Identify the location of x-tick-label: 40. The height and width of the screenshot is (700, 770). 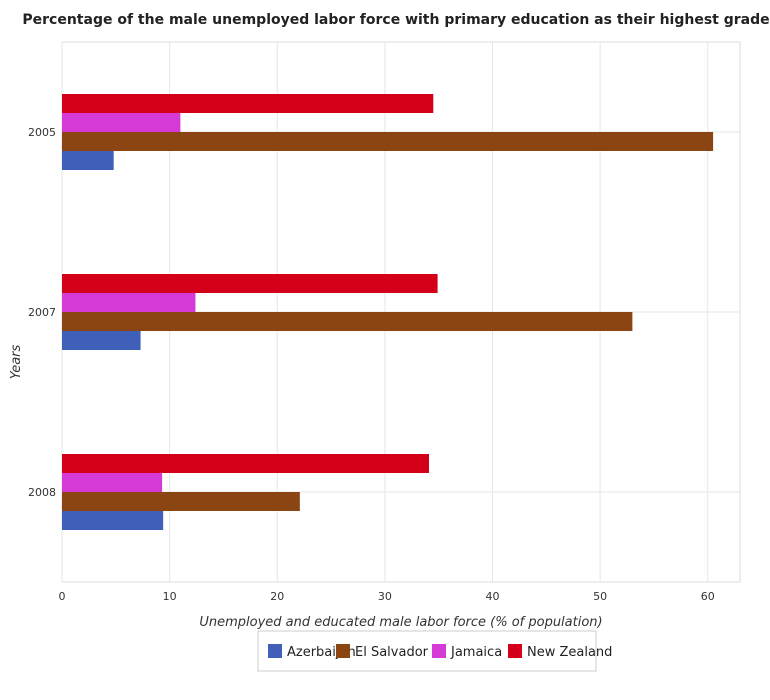
(492, 596).